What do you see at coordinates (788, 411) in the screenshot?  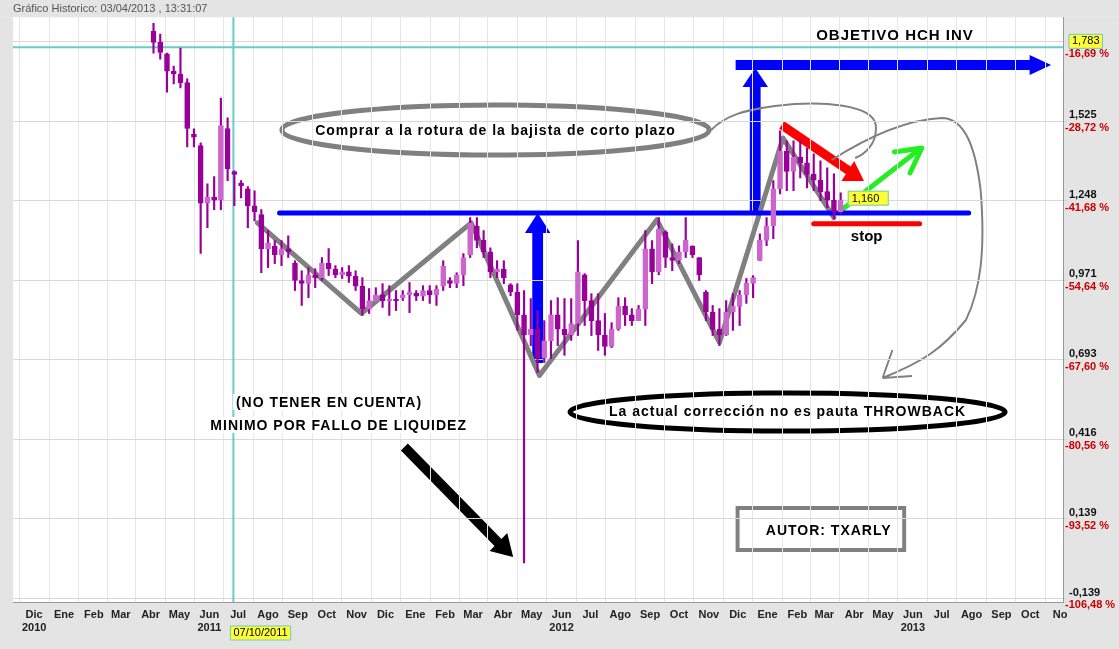 I see `annotation: La actual corrección no es pauta THROWBACK` at bounding box center [788, 411].